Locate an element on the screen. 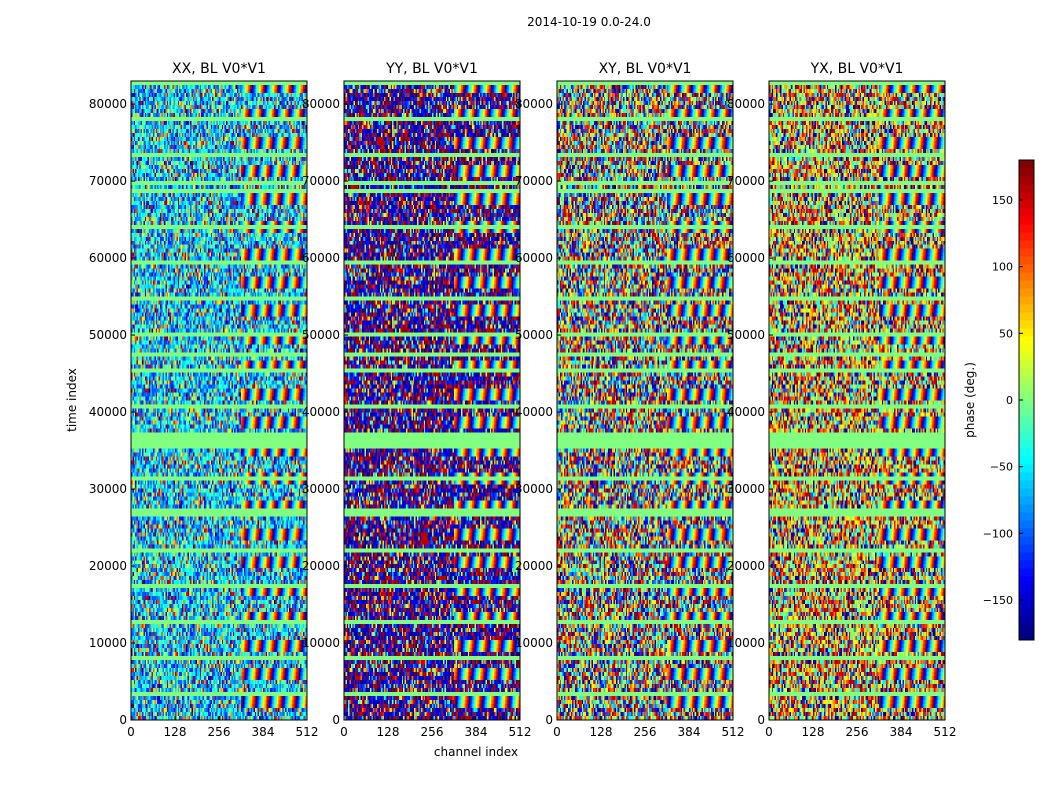 This screenshot has width=1050, height=800. figure-suptitle: 2014-10-19 0.0-24.0 is located at coordinates (589, 22).